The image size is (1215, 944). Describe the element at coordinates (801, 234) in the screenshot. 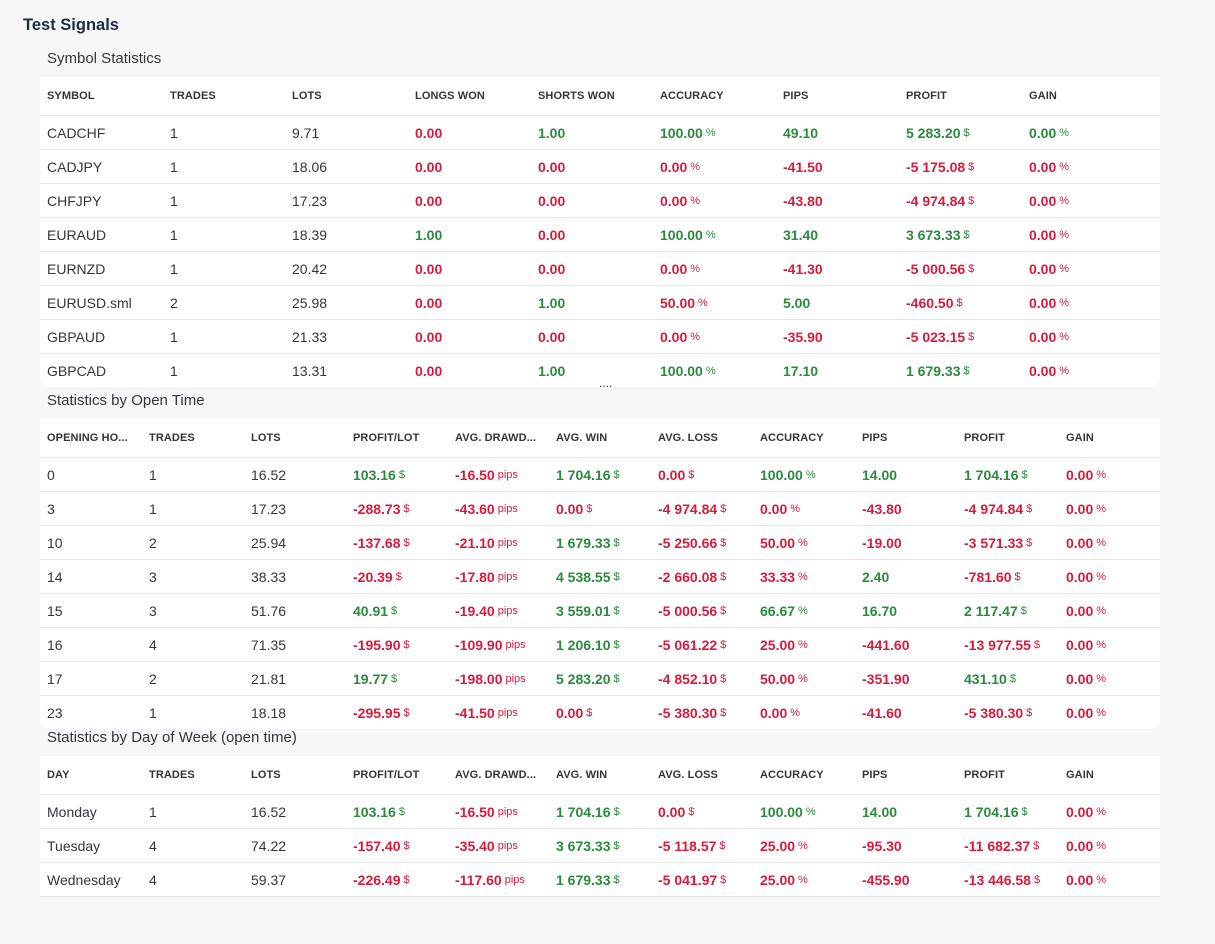

I see `cell-value: 31.40` at that location.